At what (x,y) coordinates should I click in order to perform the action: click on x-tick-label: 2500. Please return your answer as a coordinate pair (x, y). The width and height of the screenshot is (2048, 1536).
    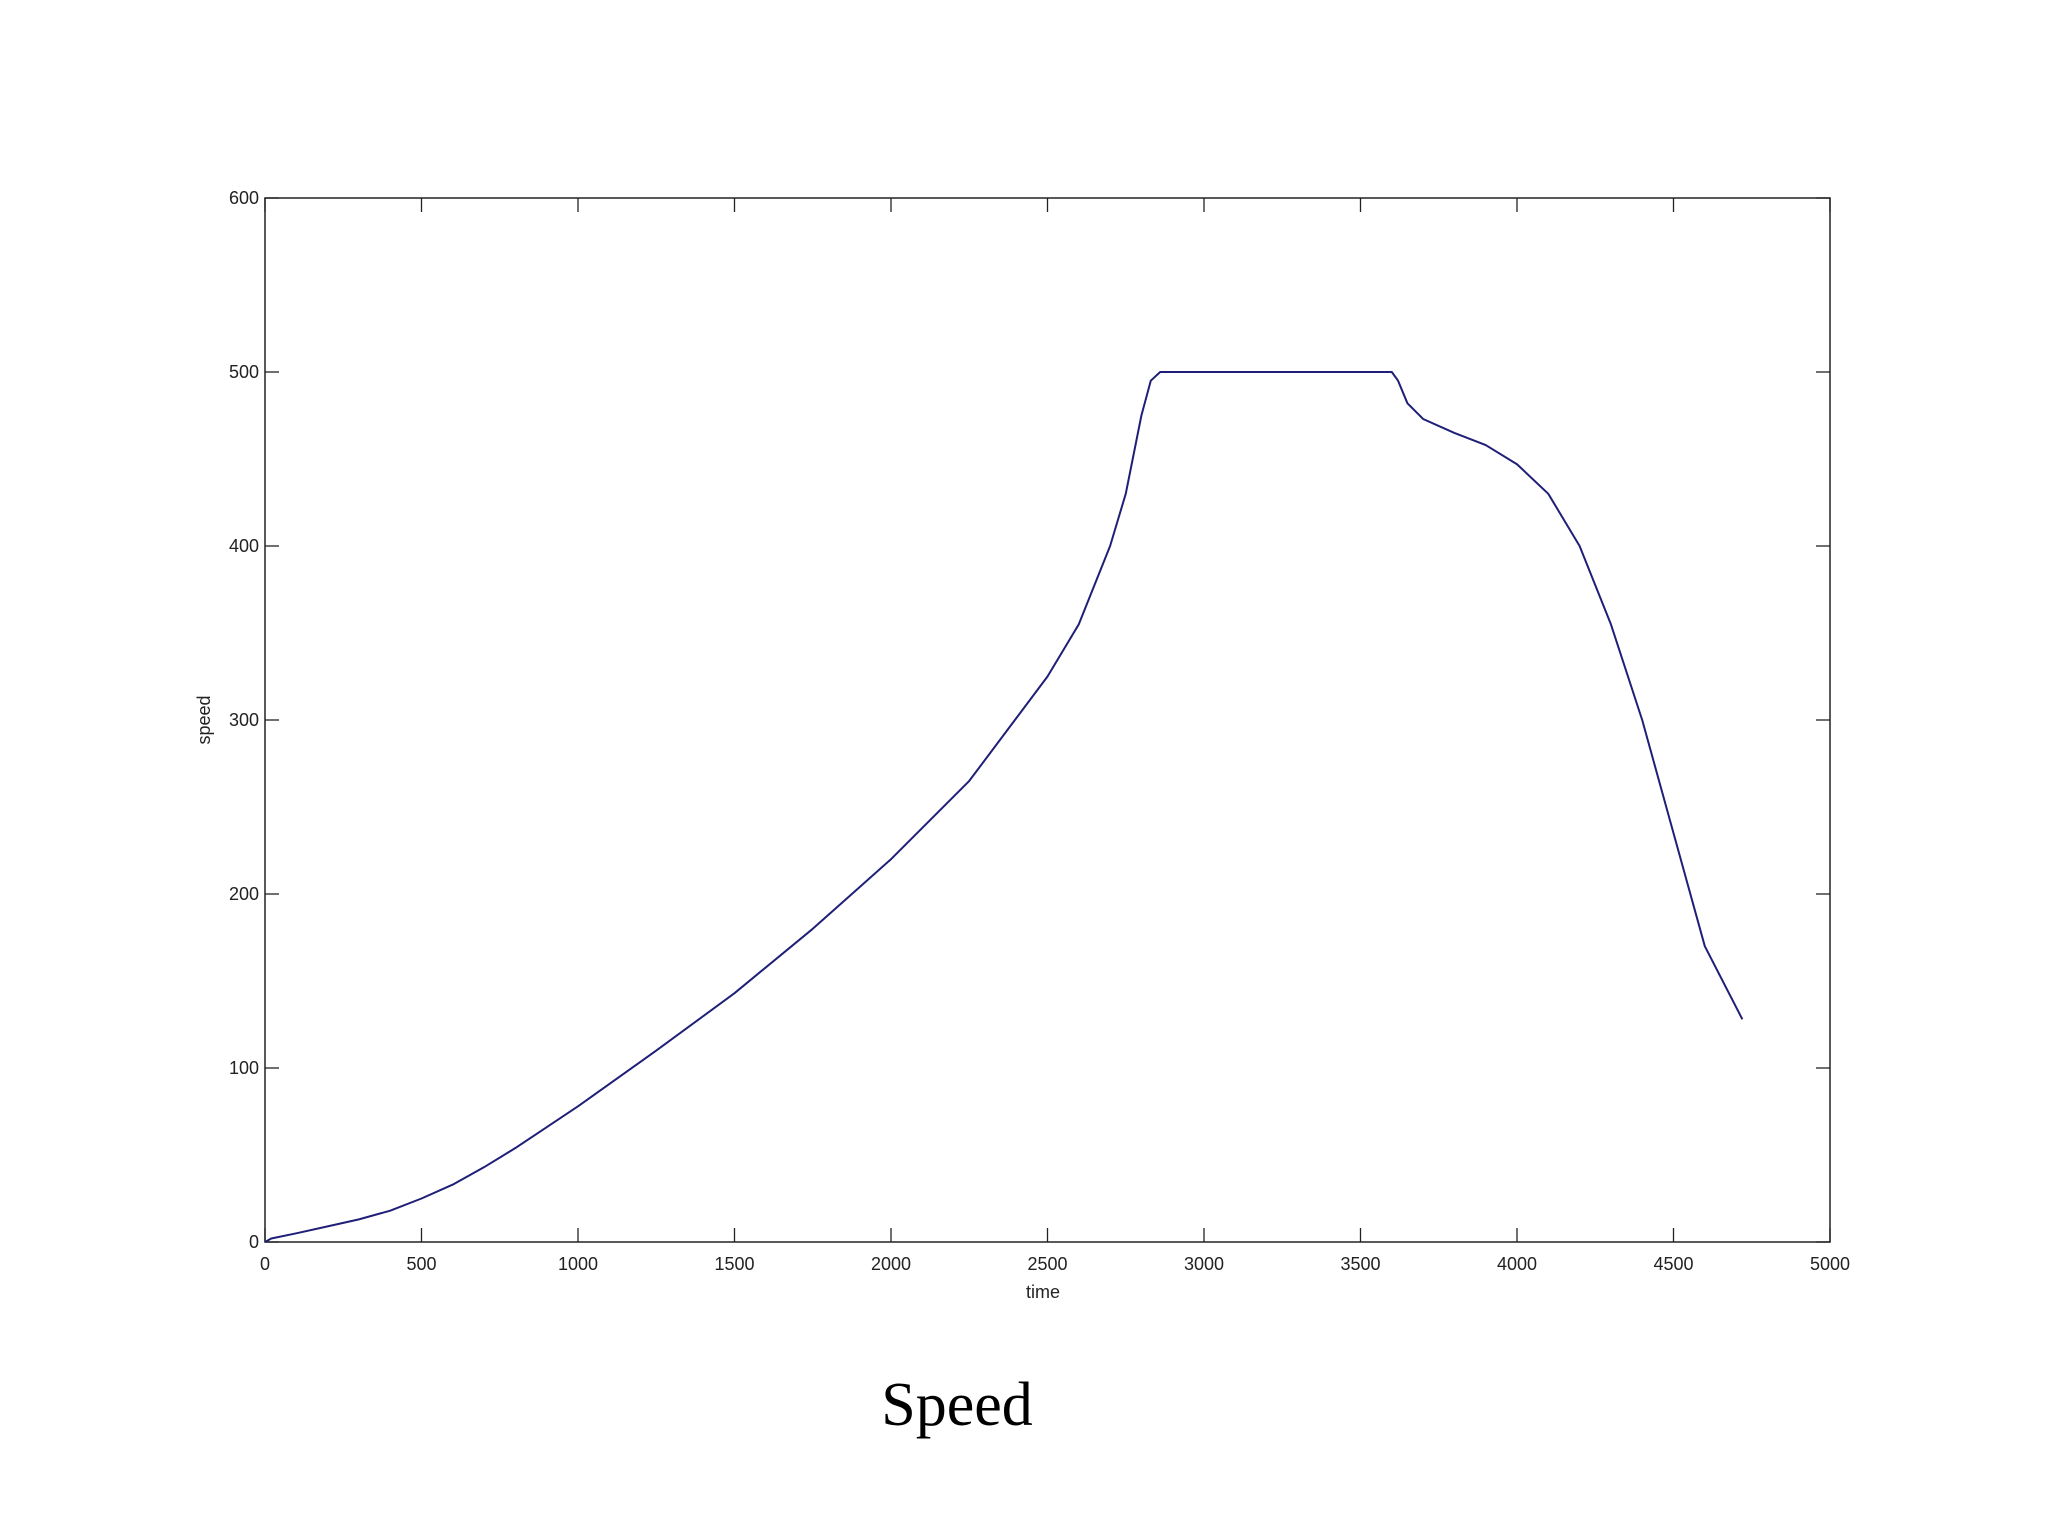
    Looking at the image, I should click on (1047, 1264).